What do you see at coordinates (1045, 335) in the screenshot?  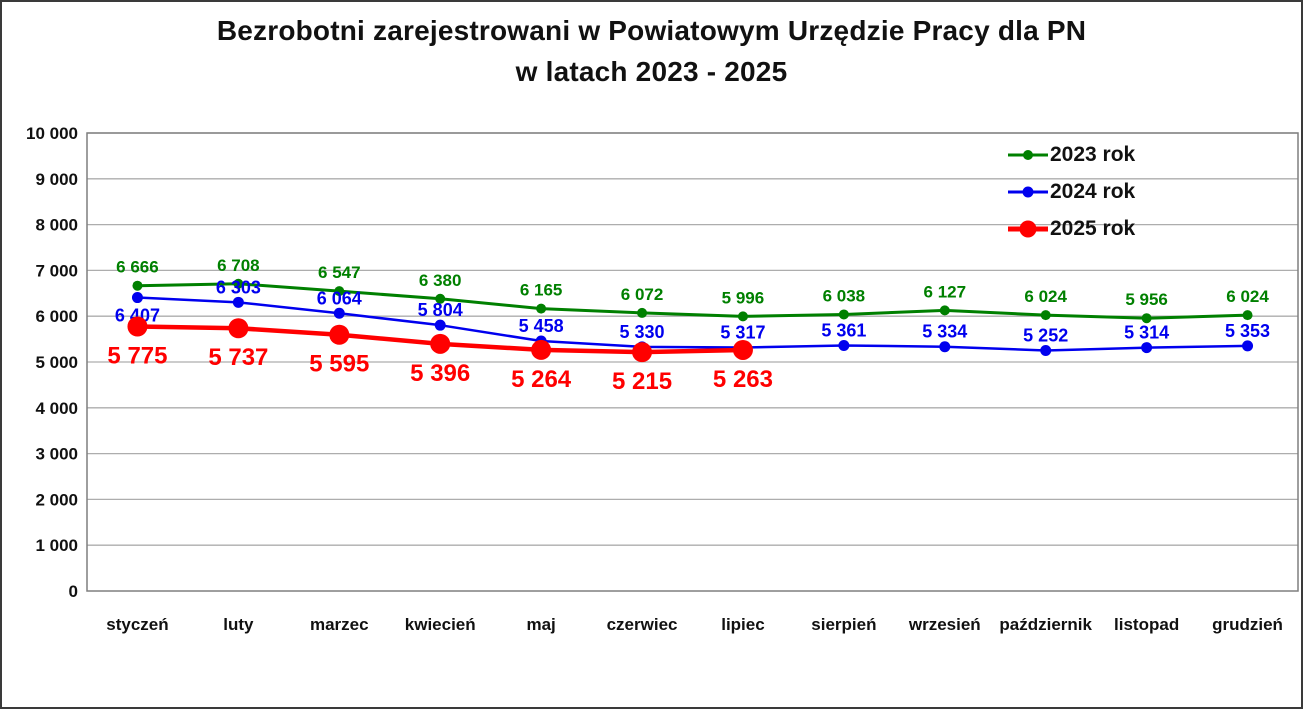 I see `data-label: 5 252` at bounding box center [1045, 335].